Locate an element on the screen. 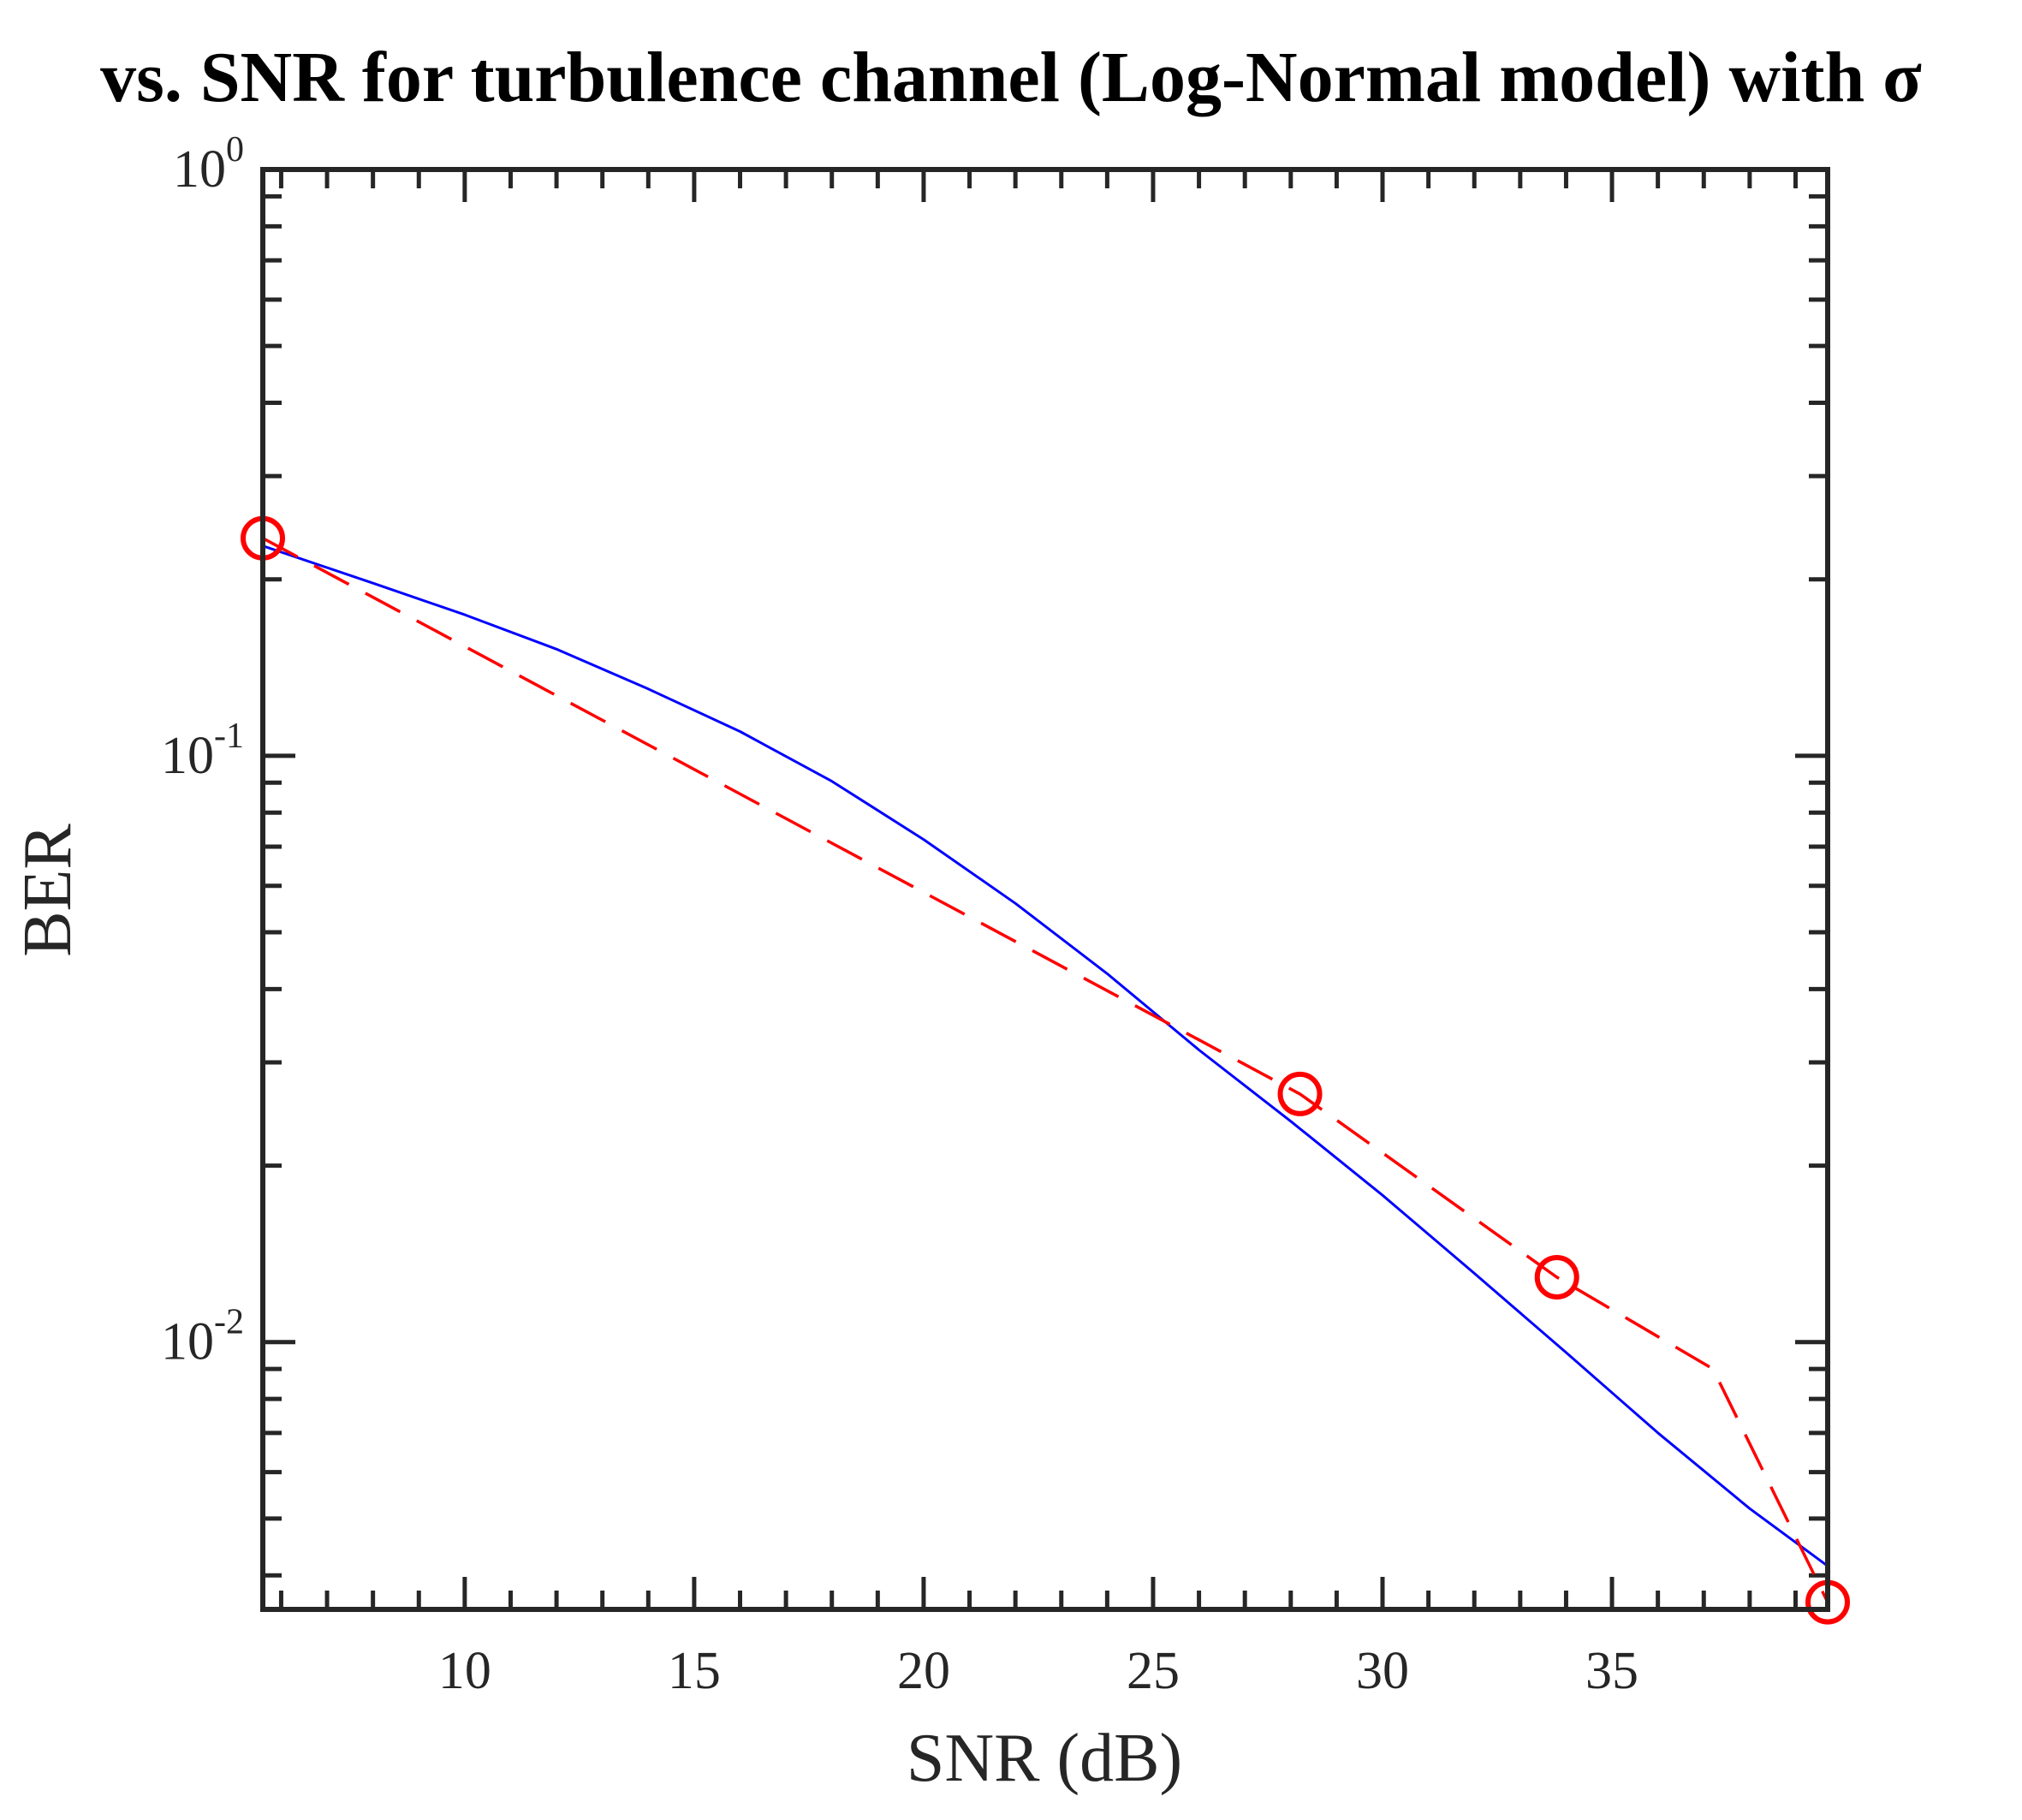 This screenshot has width=2022, height=1820. y-tick-label: 10⁻¹ is located at coordinates (202, 751).